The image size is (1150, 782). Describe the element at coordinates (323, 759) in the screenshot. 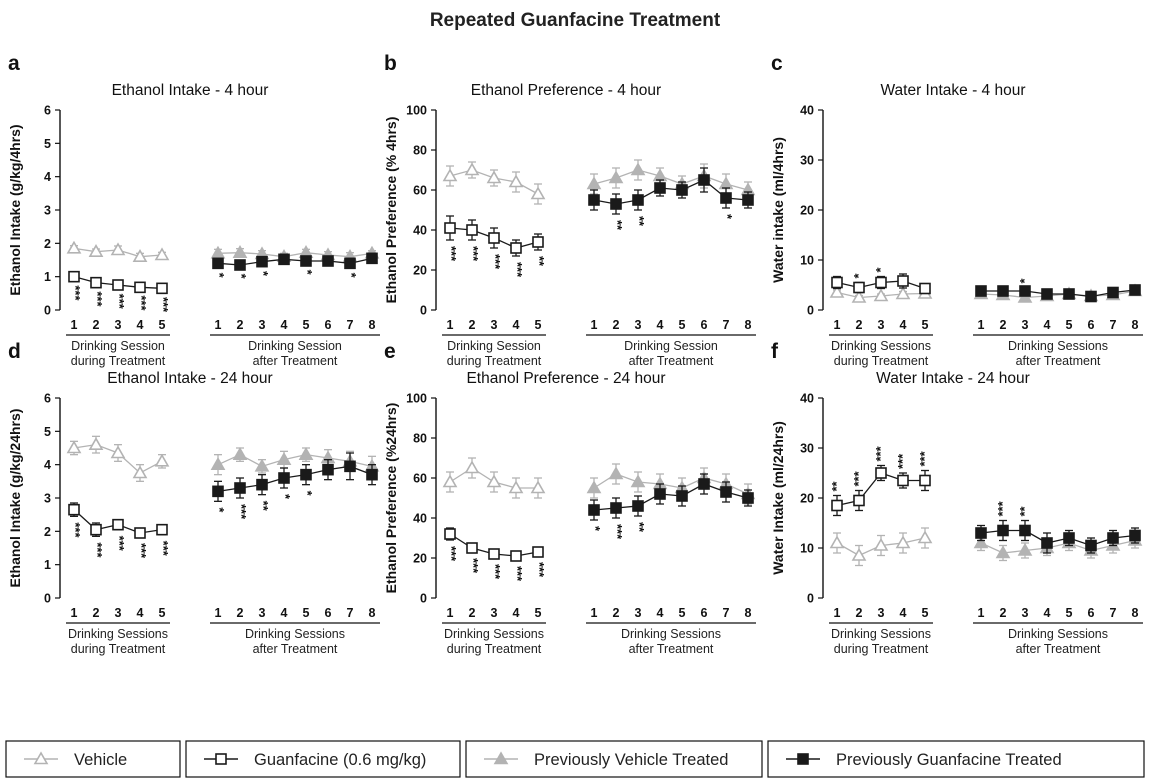

I see `legend-item-2: Guanfacine (0.6 mg/kg)` at that location.